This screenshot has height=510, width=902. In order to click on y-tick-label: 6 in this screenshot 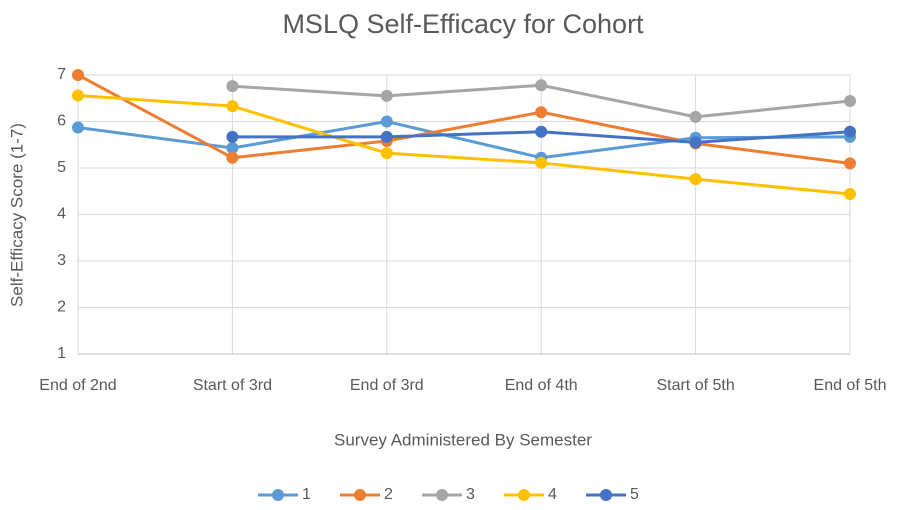, I will do `click(61, 121)`.